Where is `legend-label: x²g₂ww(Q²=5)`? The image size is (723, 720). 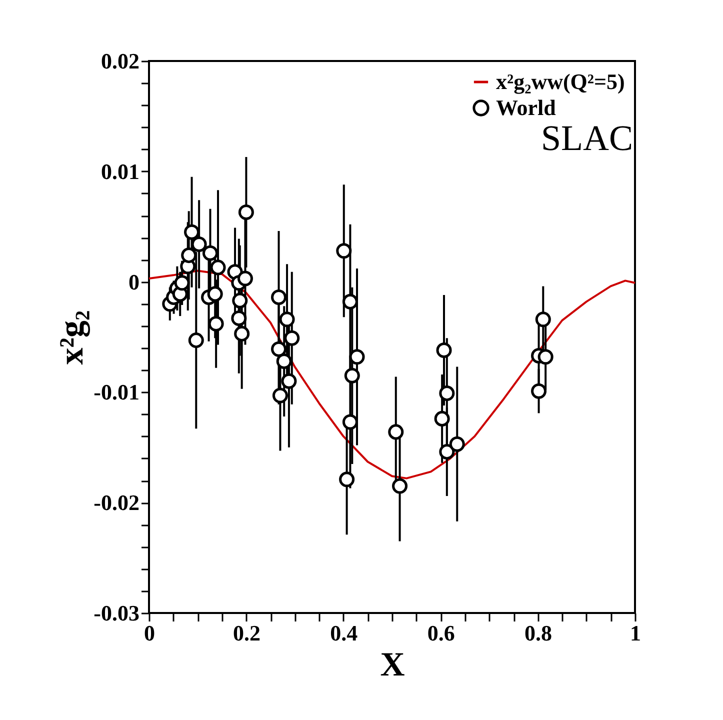 legend-label: x²g₂ww(Q²=5) is located at coordinates (560, 81).